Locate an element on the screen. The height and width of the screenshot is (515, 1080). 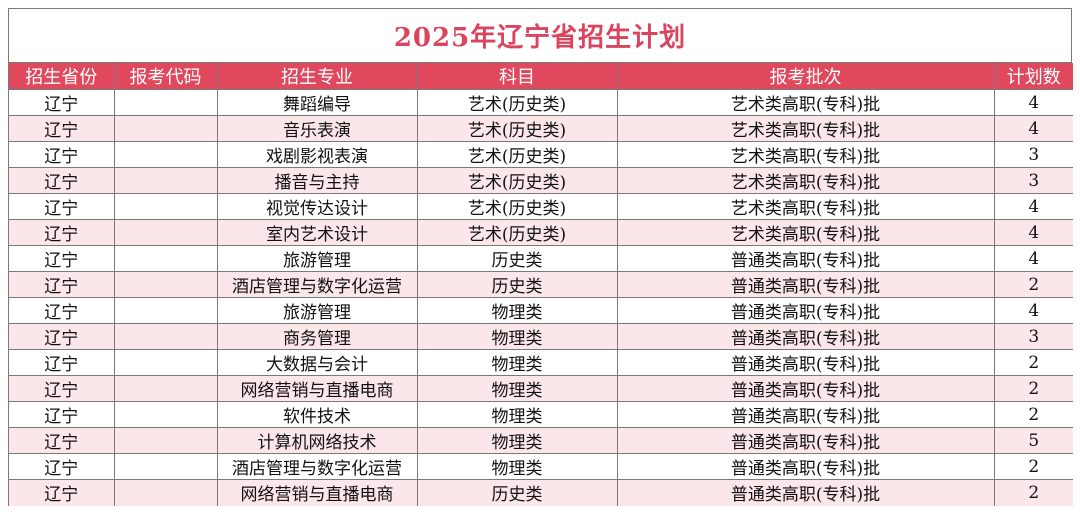
table-row: 辽宁 酒店管理与数字化运营 物理类 普通类高职(专科)批 2 is located at coordinates (541, 466).